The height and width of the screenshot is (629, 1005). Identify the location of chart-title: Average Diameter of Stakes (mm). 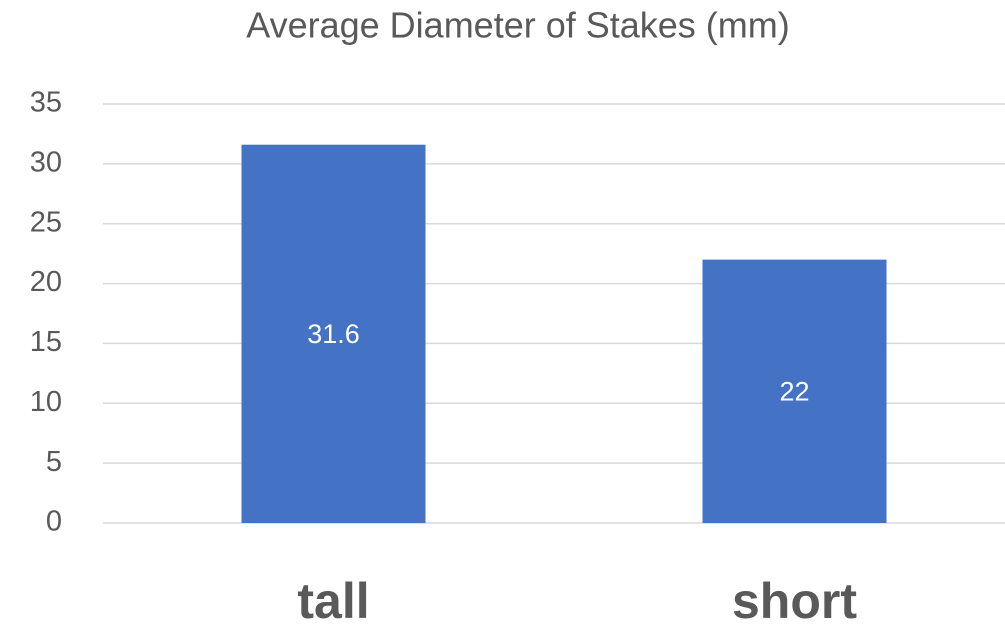
(518, 25).